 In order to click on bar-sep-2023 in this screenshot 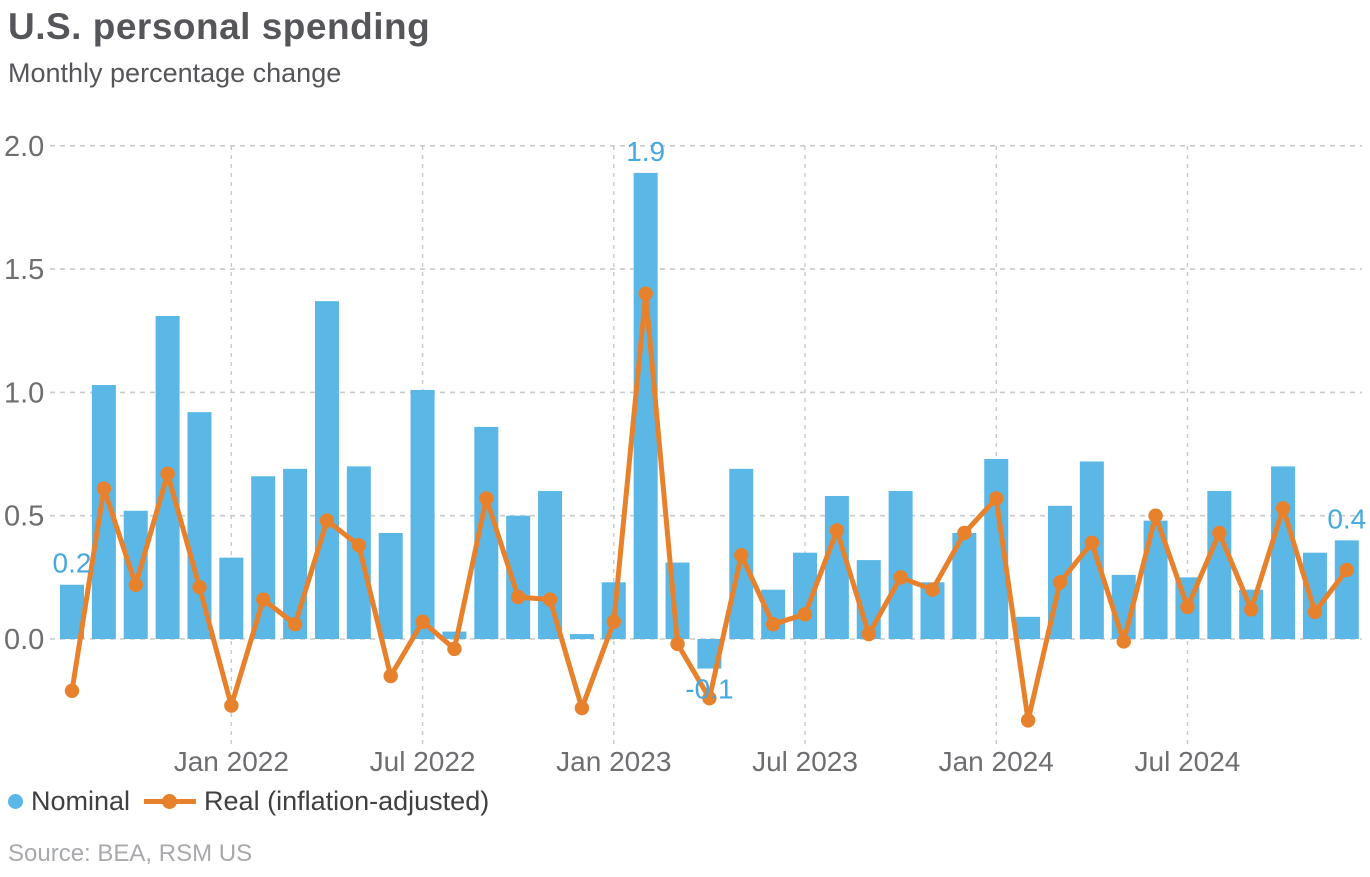, I will do `click(900, 565)`.